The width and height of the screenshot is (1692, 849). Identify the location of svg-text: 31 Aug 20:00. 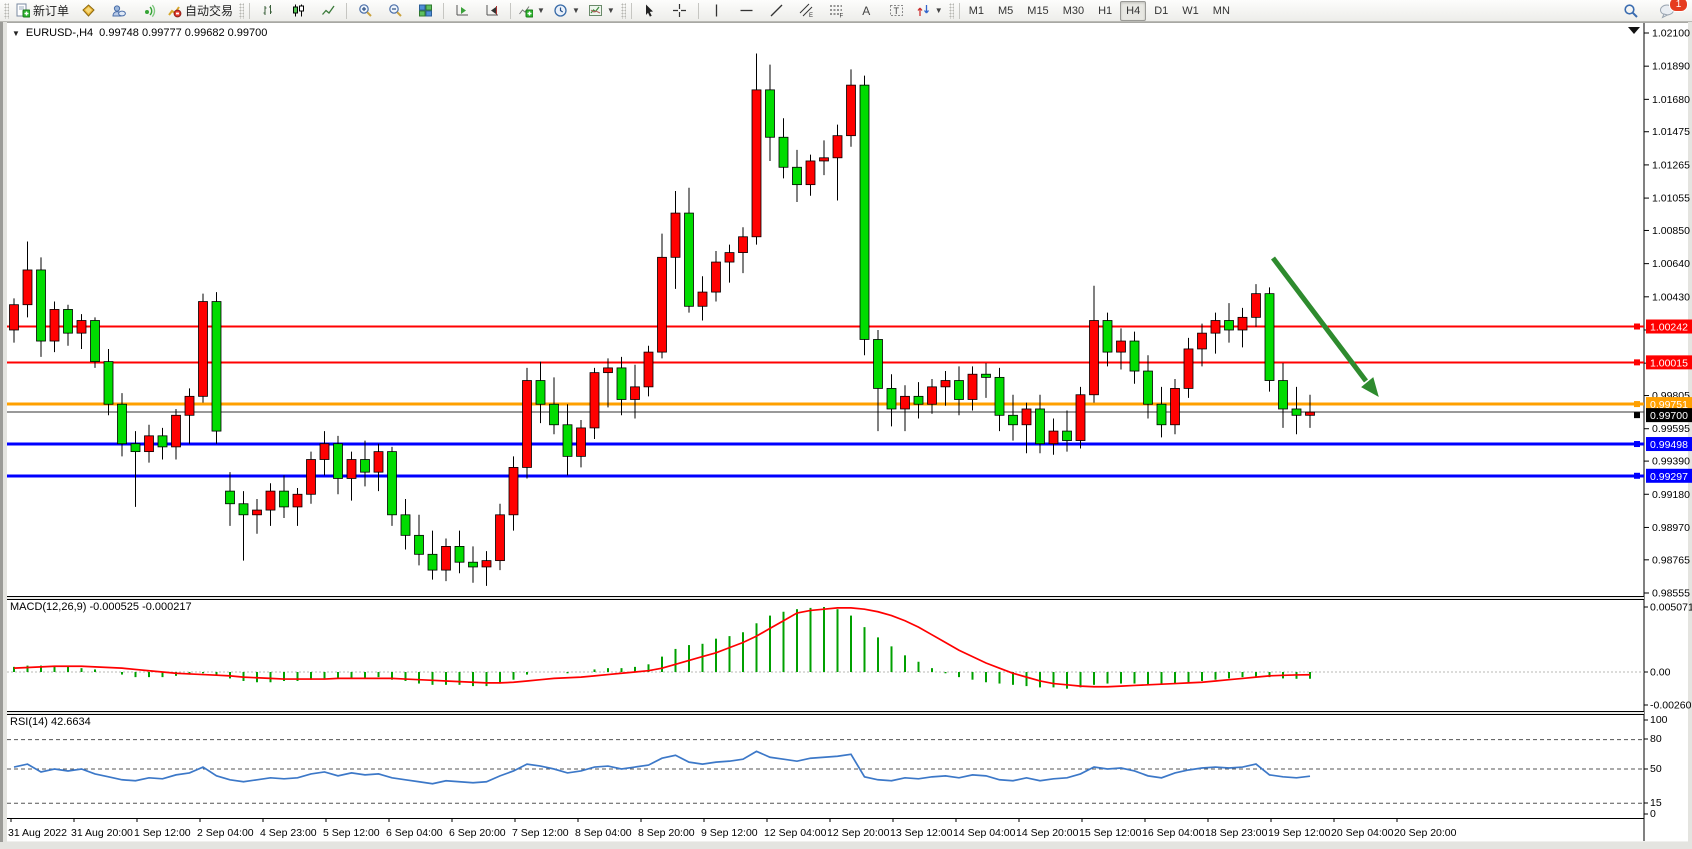
(102, 833).